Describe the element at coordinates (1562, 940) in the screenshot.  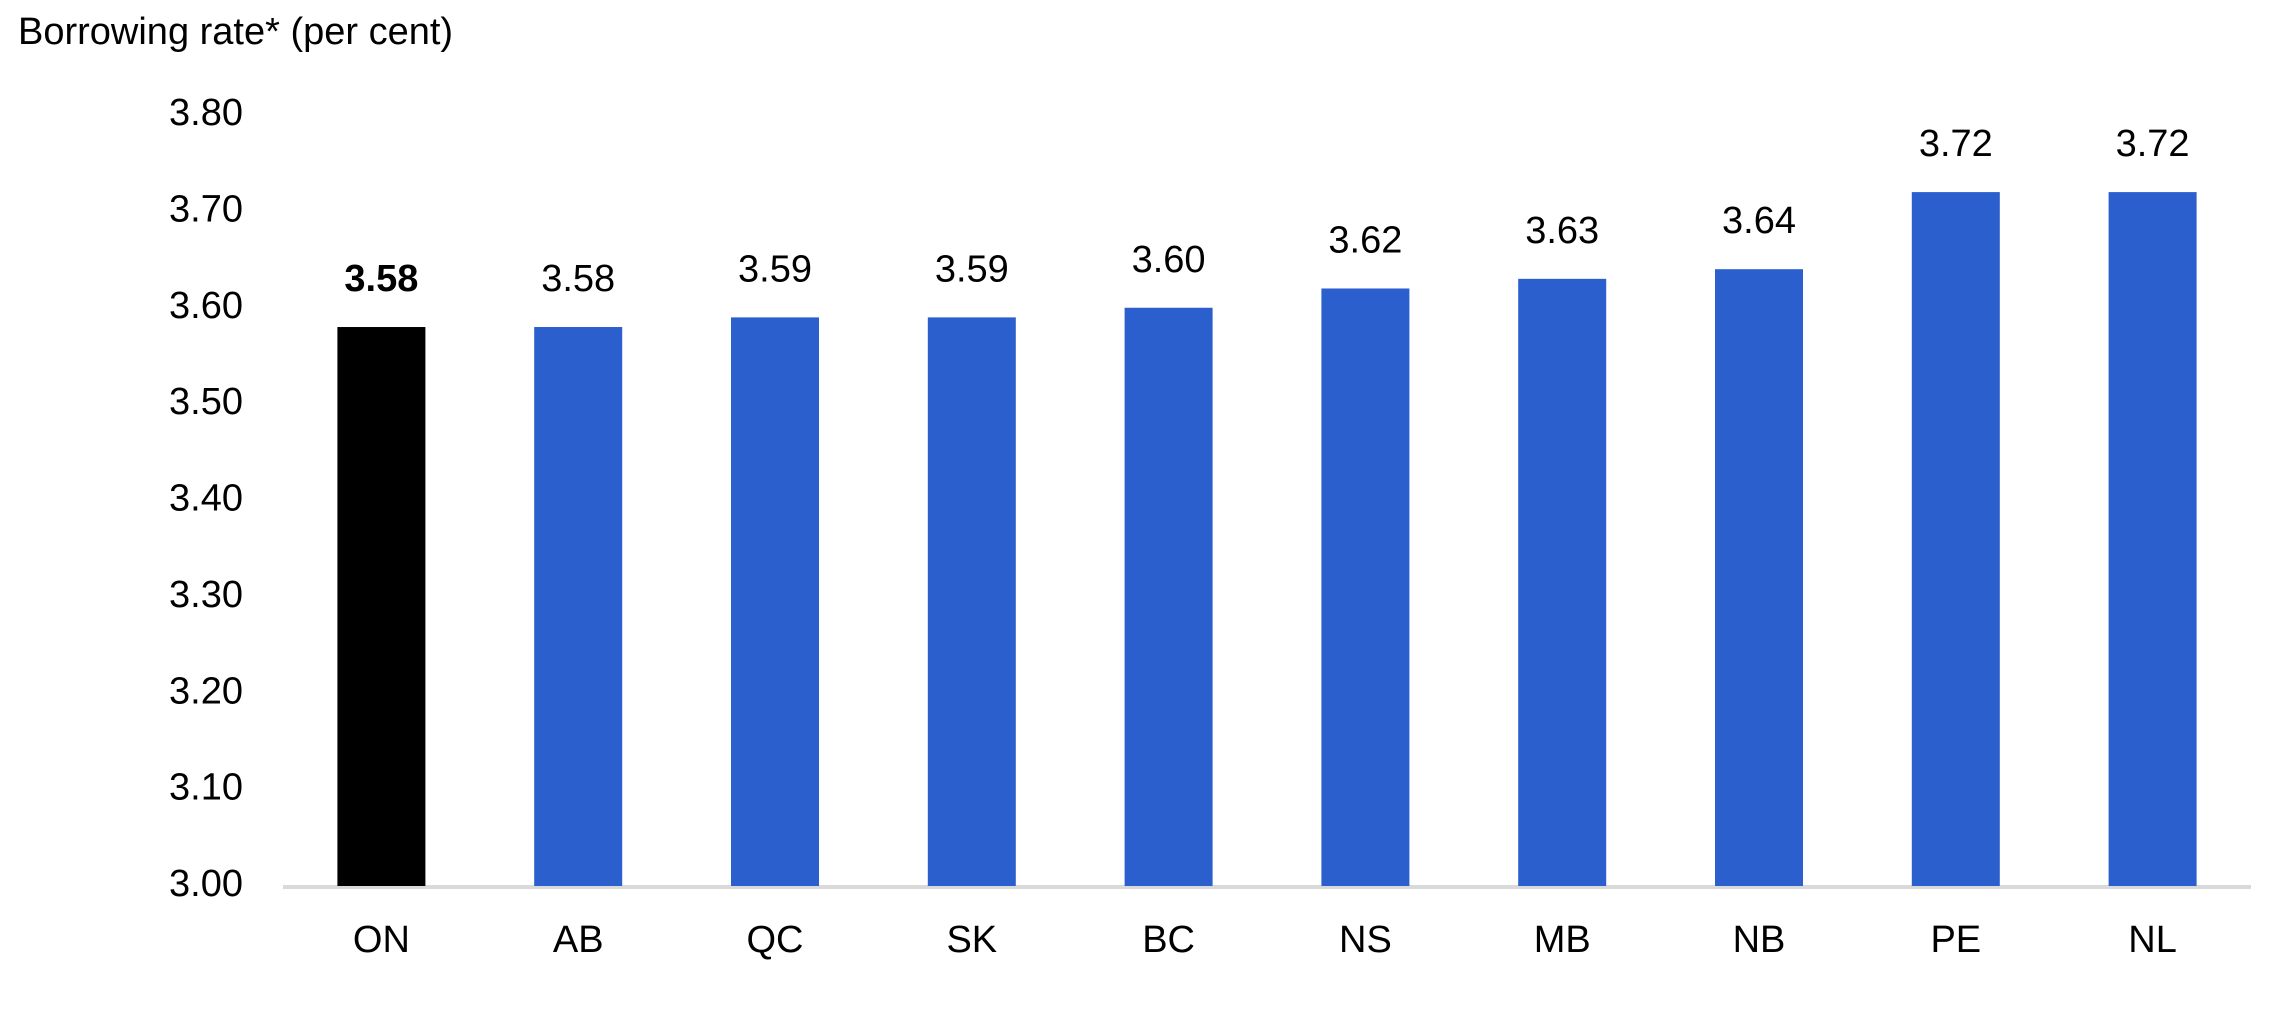
I see `x-tick-label: MB` at that location.